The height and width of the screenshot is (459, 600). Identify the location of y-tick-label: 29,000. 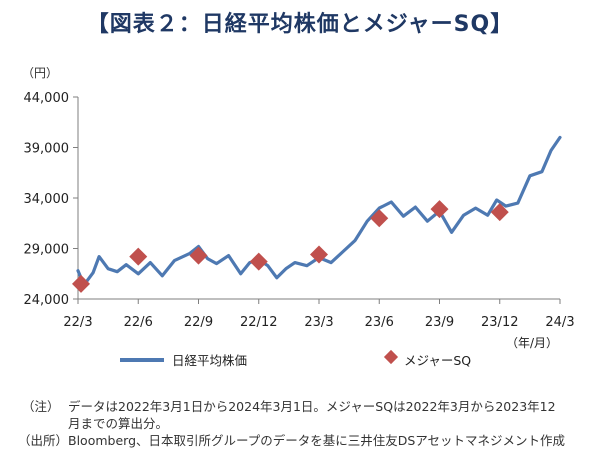
(47, 250).